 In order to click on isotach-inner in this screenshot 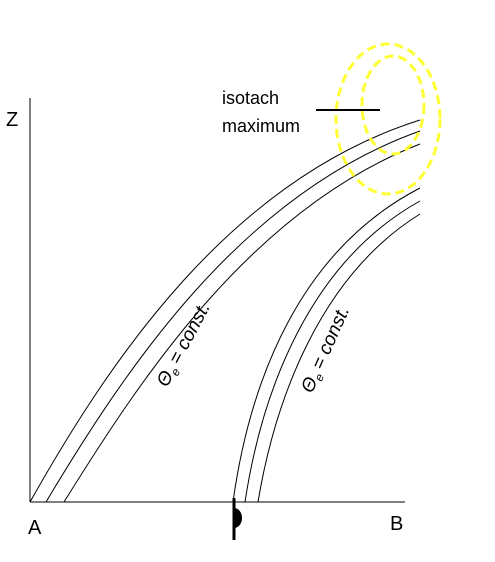, I will do `click(393, 105)`.